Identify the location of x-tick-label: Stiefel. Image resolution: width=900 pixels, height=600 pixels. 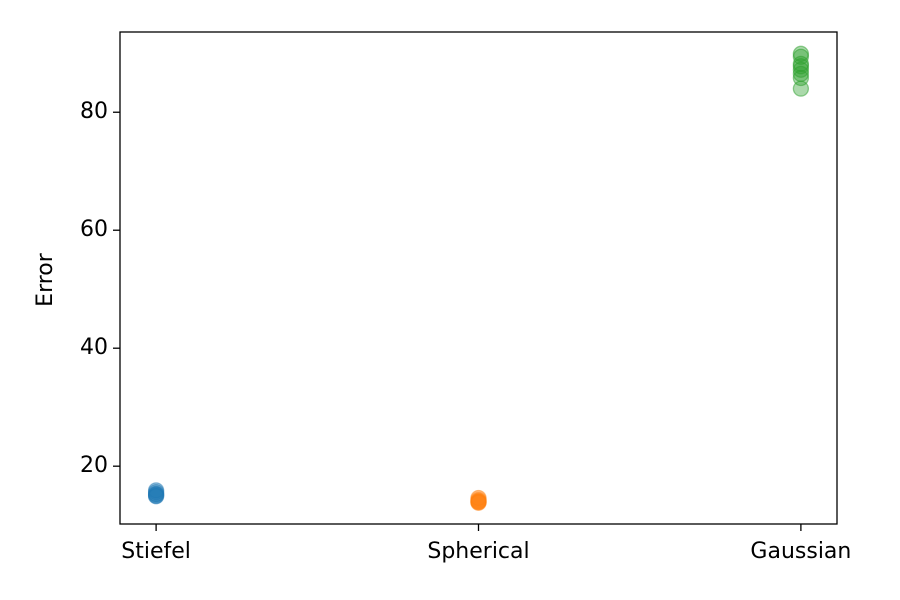
(156, 551).